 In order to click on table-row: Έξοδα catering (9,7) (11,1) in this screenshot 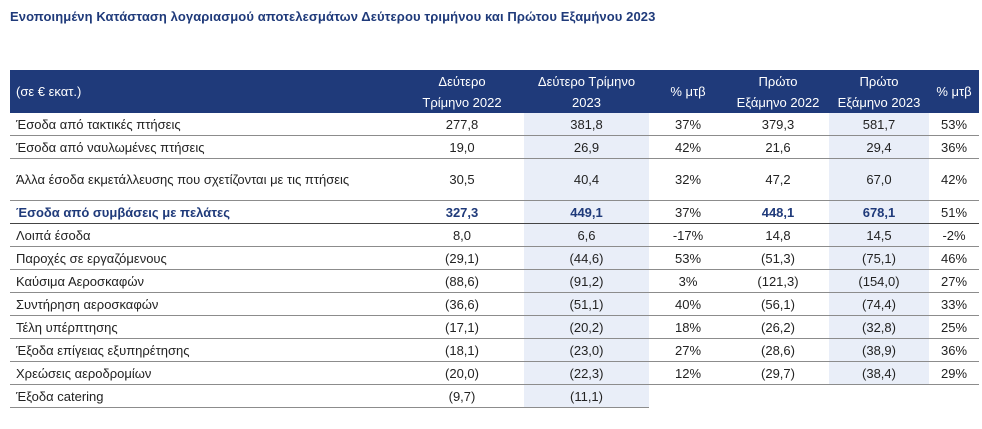, I will do `click(494, 396)`.